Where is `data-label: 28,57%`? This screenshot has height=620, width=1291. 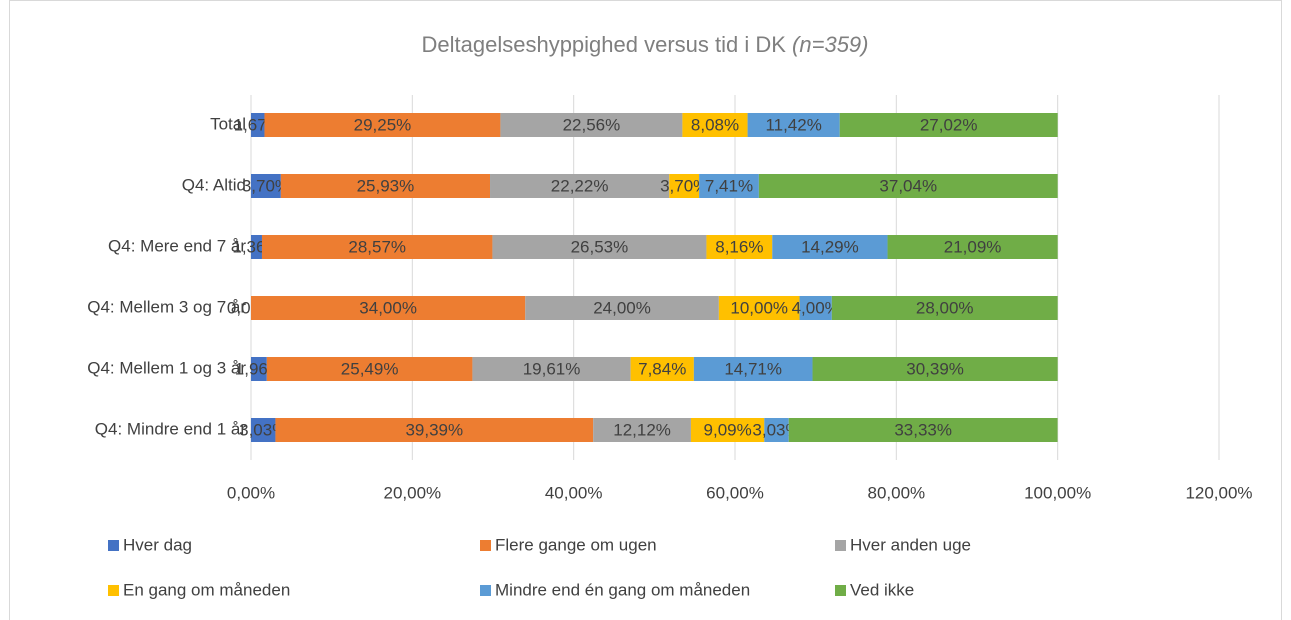 data-label: 28,57% is located at coordinates (377, 246).